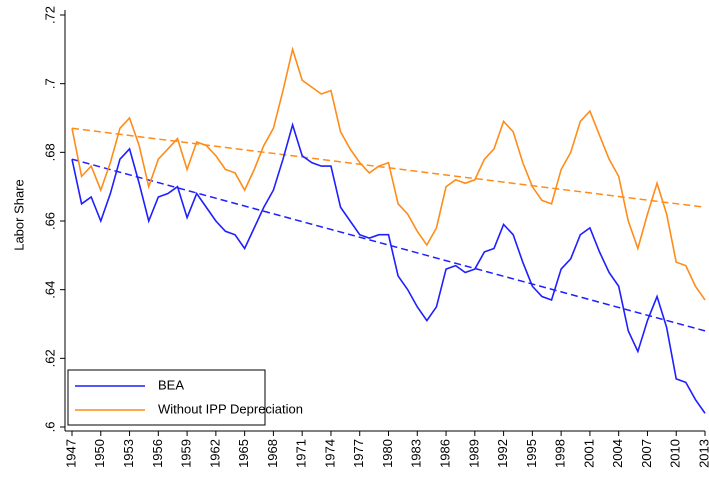 This screenshot has height=494, width=709. What do you see at coordinates (416, 453) in the screenshot?
I see `x-tick-label: 1983` at bounding box center [416, 453].